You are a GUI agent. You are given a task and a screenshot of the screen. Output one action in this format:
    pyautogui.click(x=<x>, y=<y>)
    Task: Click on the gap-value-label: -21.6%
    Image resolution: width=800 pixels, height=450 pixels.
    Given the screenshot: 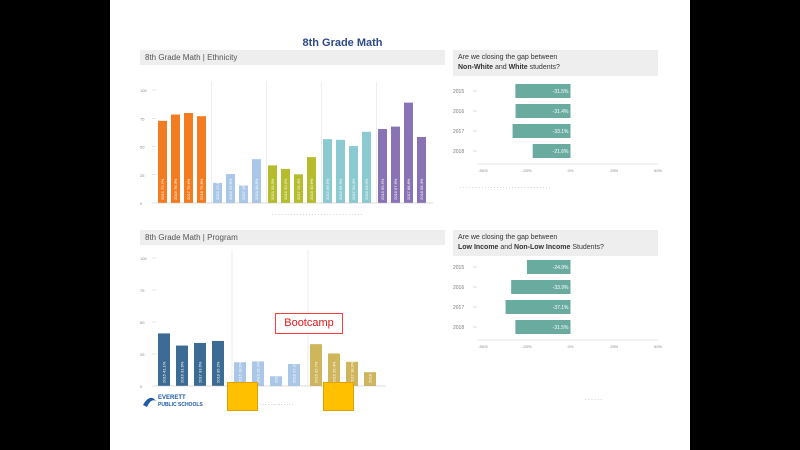 What is the action you would take?
    pyautogui.click(x=561, y=152)
    